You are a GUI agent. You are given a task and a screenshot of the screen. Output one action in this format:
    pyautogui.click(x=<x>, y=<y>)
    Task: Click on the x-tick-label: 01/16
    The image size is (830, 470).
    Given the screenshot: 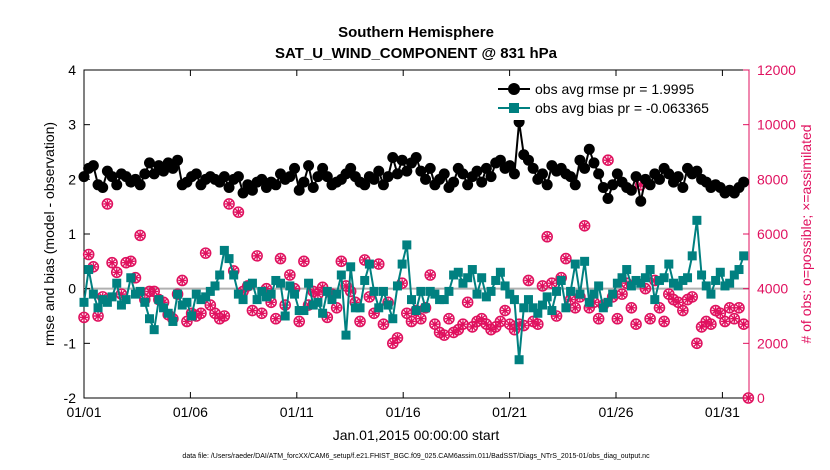 What is the action you would take?
    pyautogui.click(x=403, y=412)
    